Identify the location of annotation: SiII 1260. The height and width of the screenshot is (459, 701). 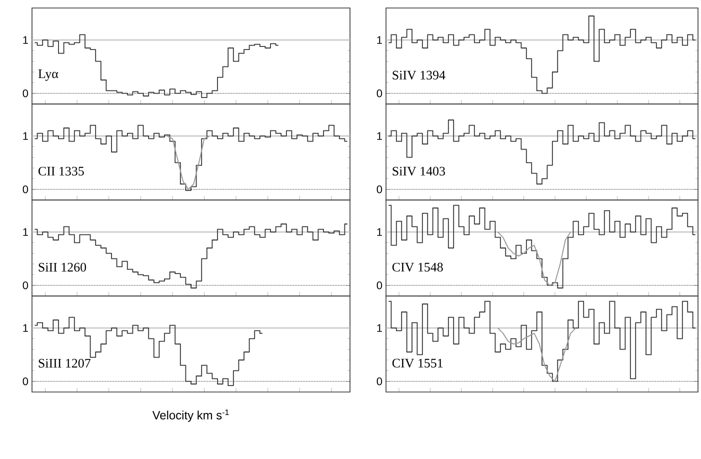
(62, 267).